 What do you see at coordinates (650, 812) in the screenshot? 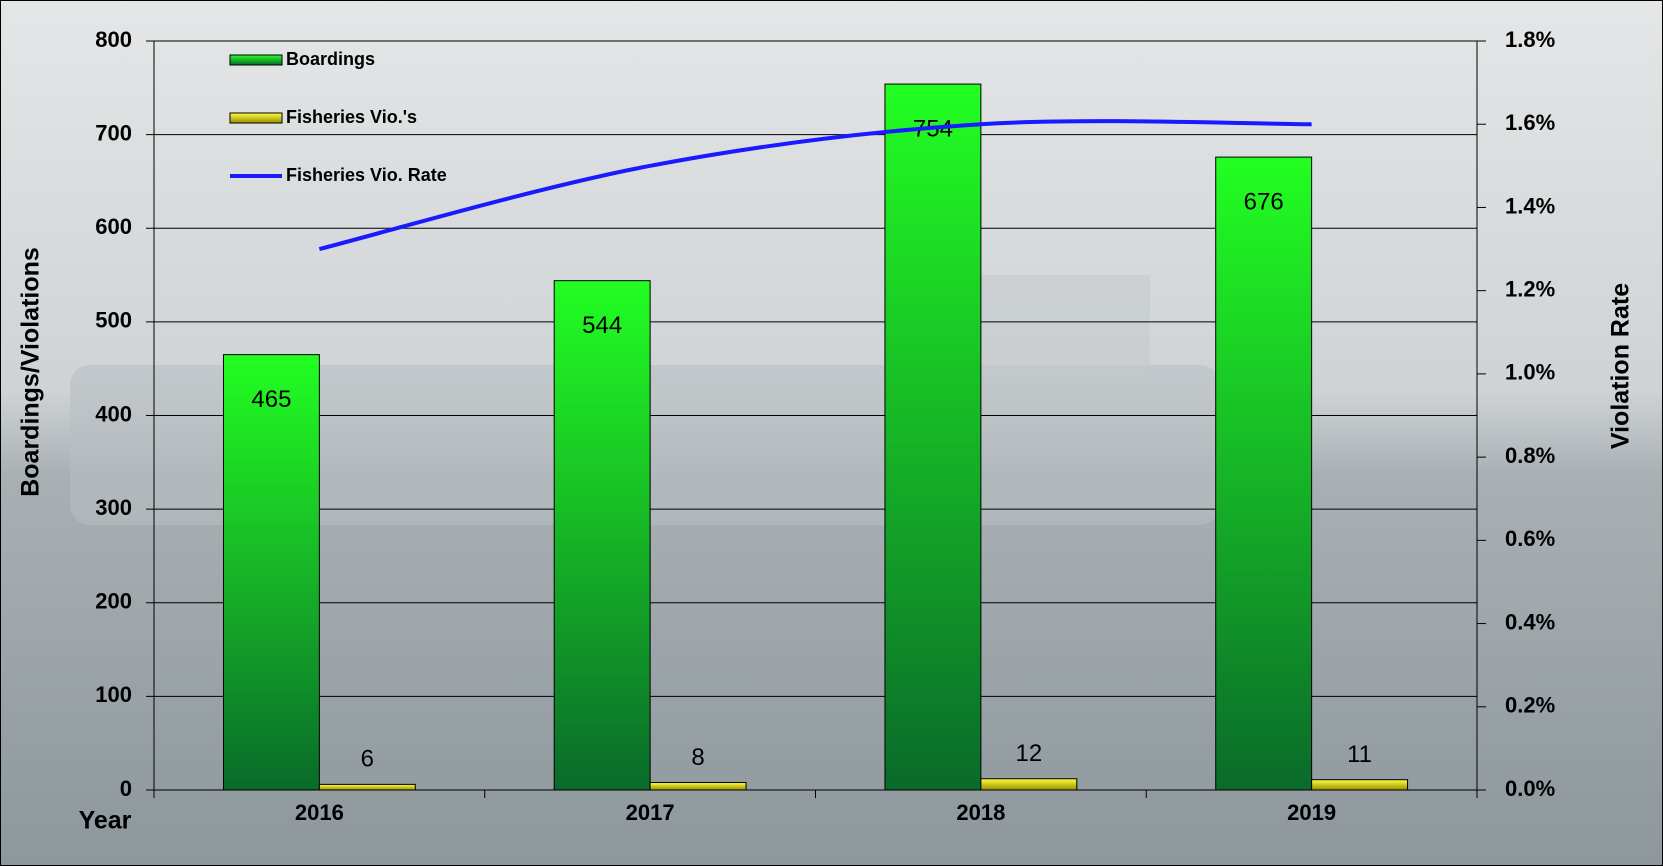
I see `x-tick-label: 2017` at bounding box center [650, 812].